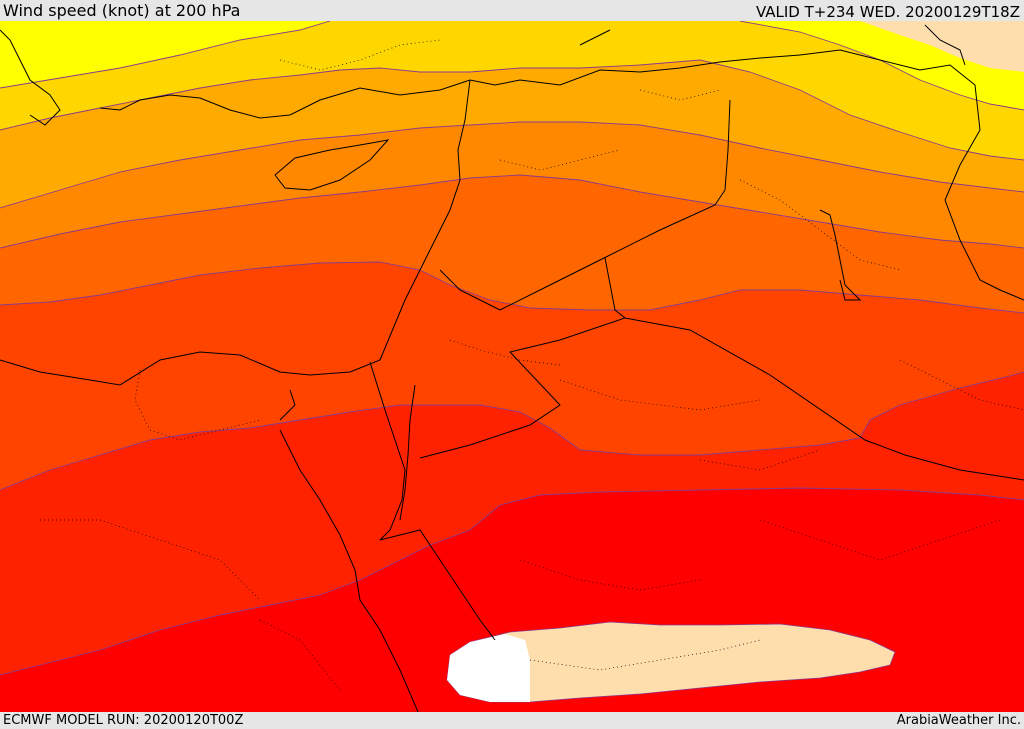 This screenshot has width=1024, height=729. What do you see at coordinates (488, 668) in the screenshot?
I see `calm-area` at bounding box center [488, 668].